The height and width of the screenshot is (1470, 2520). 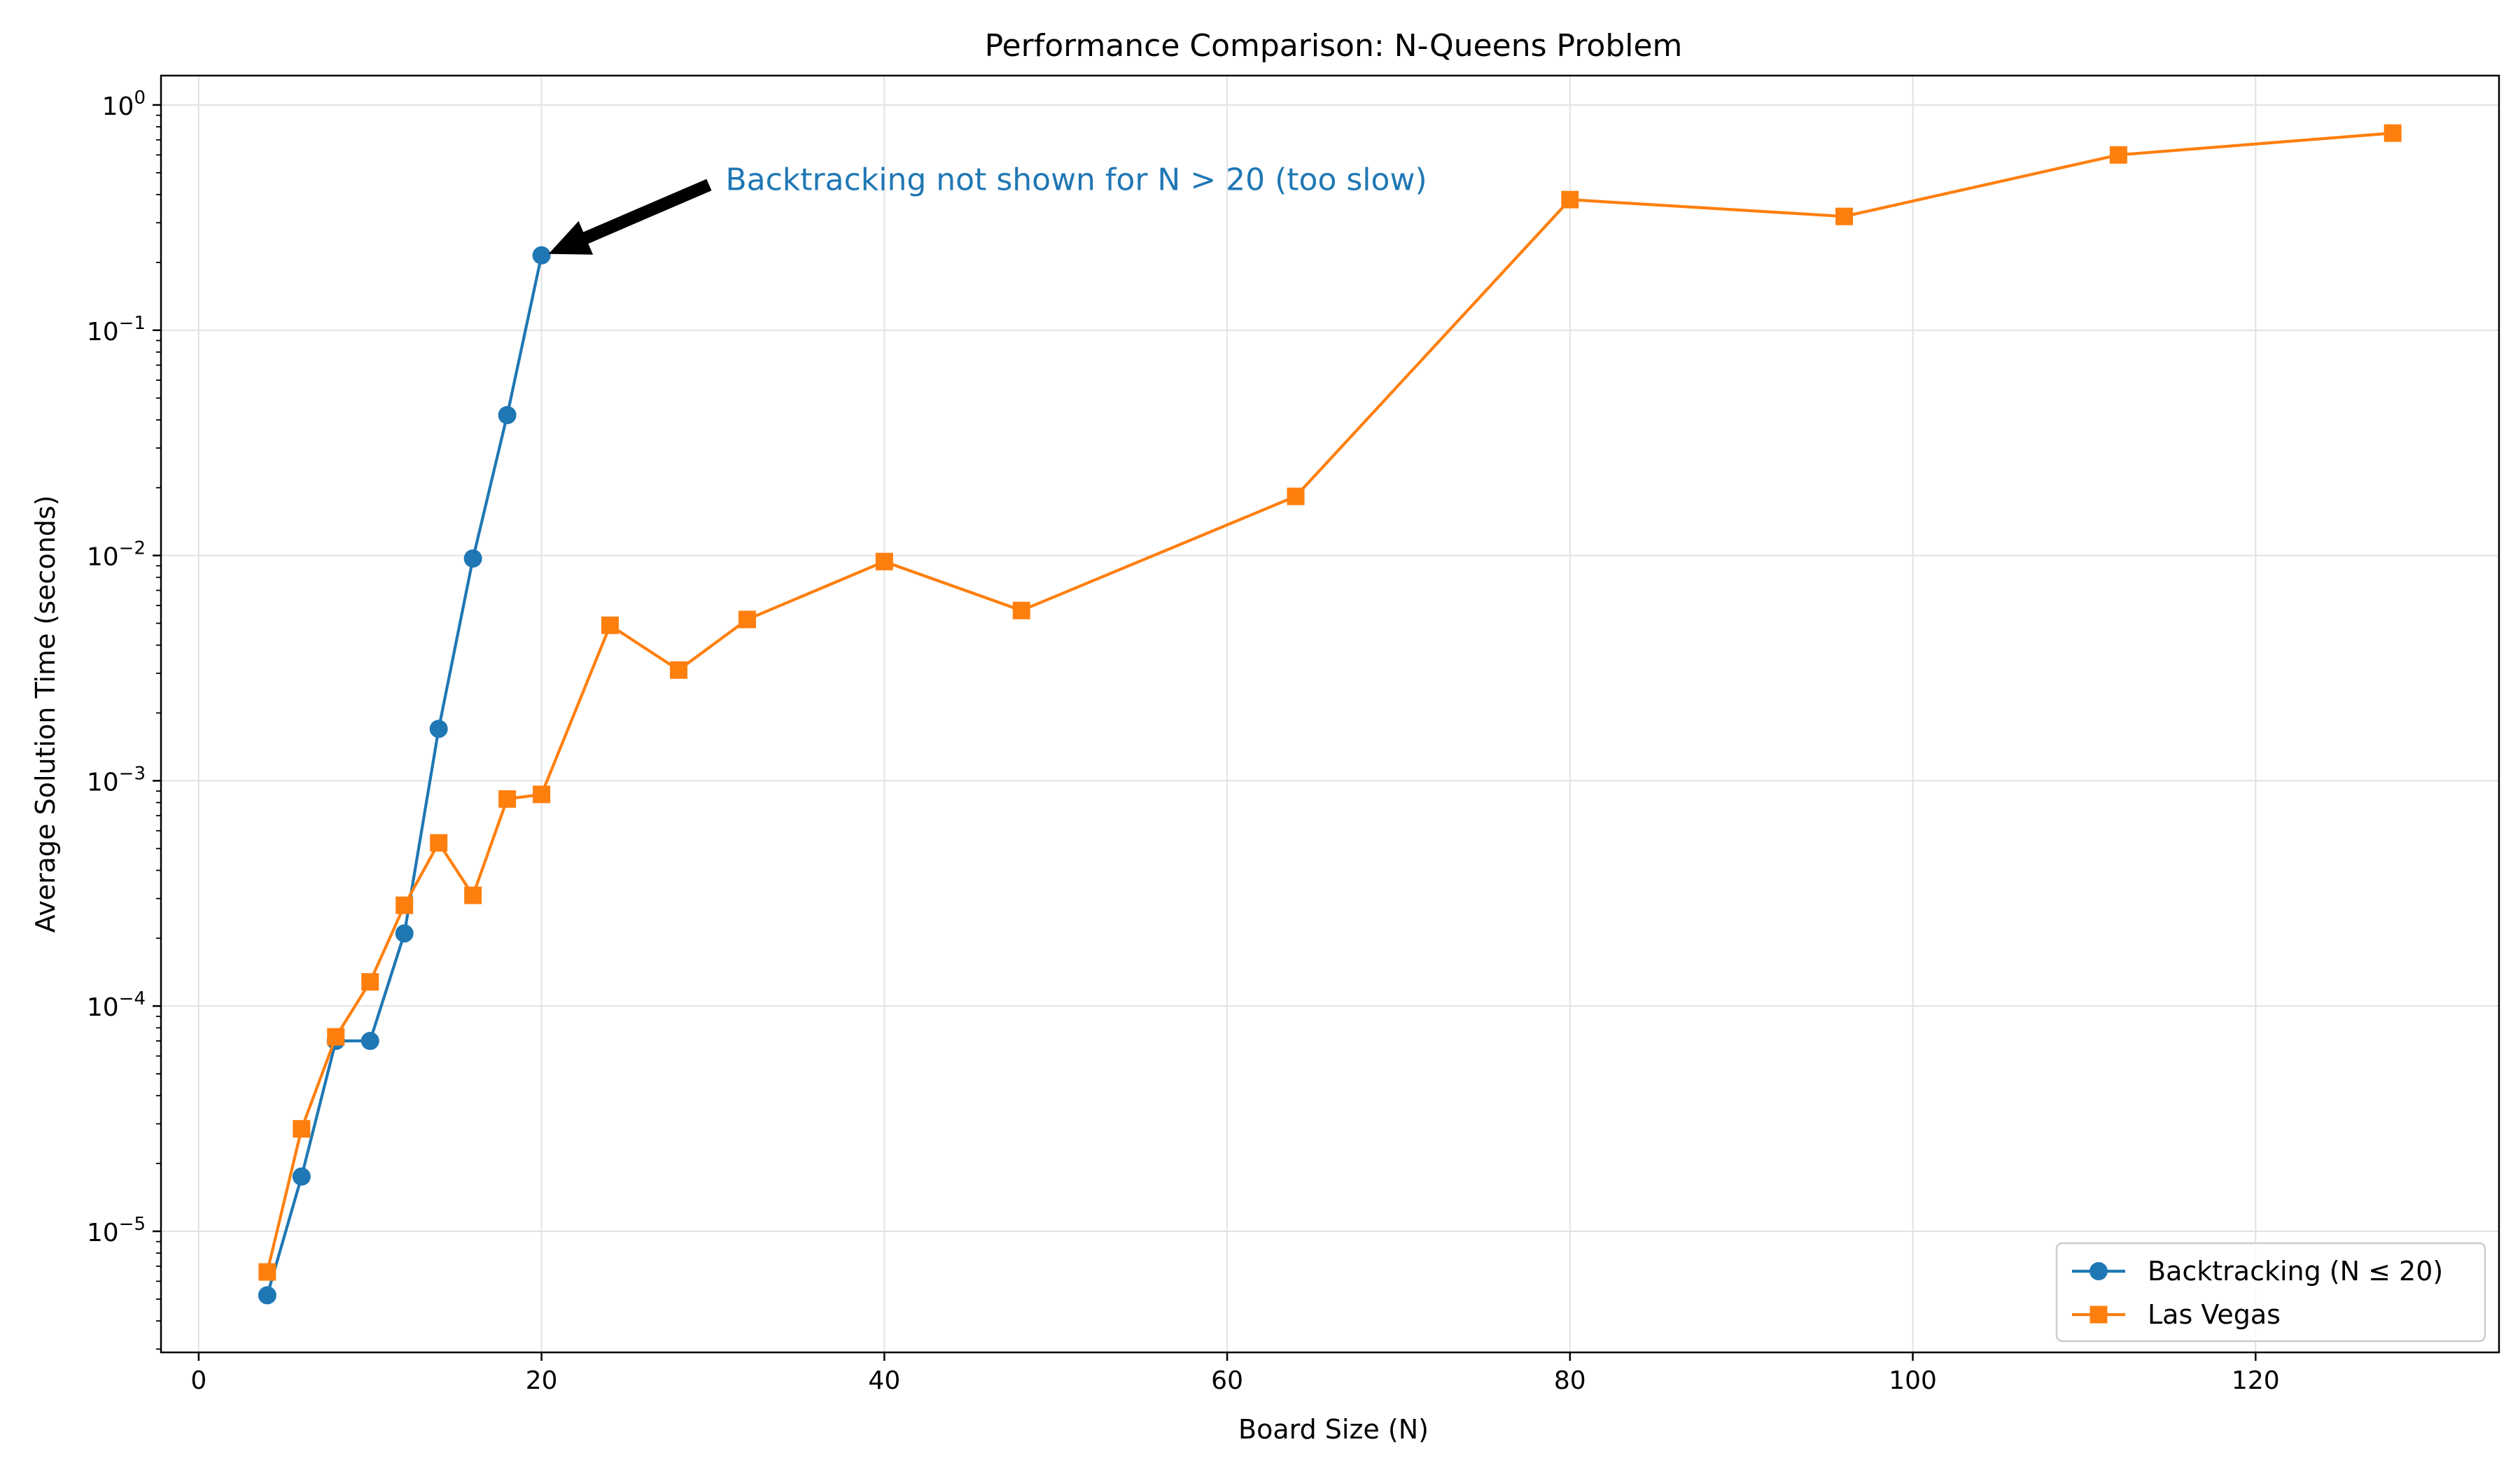 I want to click on legend-box, so click(x=2270, y=1292).